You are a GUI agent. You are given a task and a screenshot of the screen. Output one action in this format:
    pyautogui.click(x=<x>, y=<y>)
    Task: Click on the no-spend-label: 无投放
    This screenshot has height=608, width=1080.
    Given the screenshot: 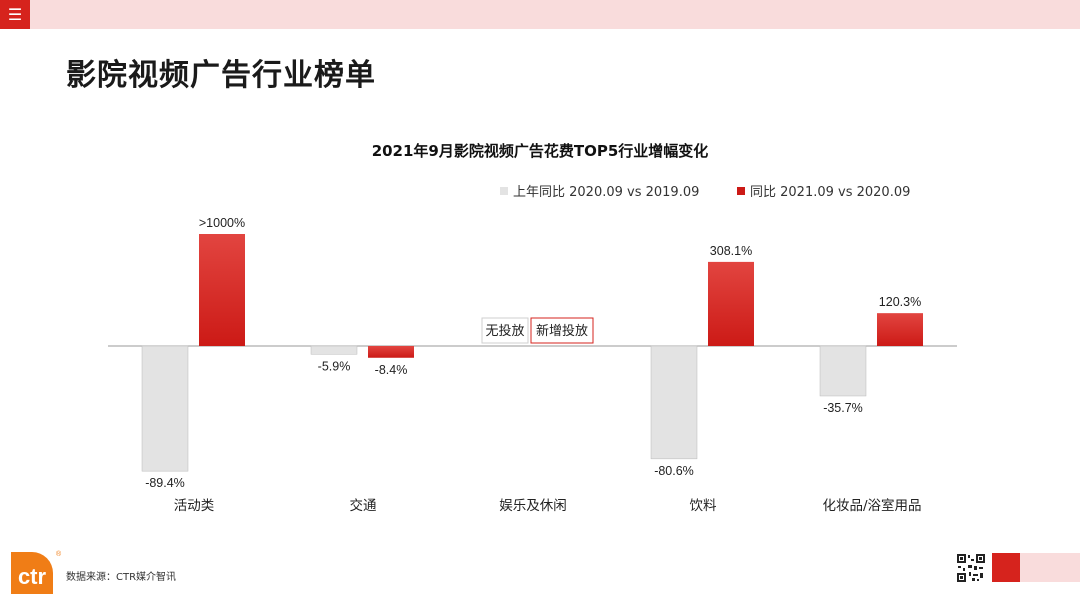 What is the action you would take?
    pyautogui.click(x=504, y=331)
    